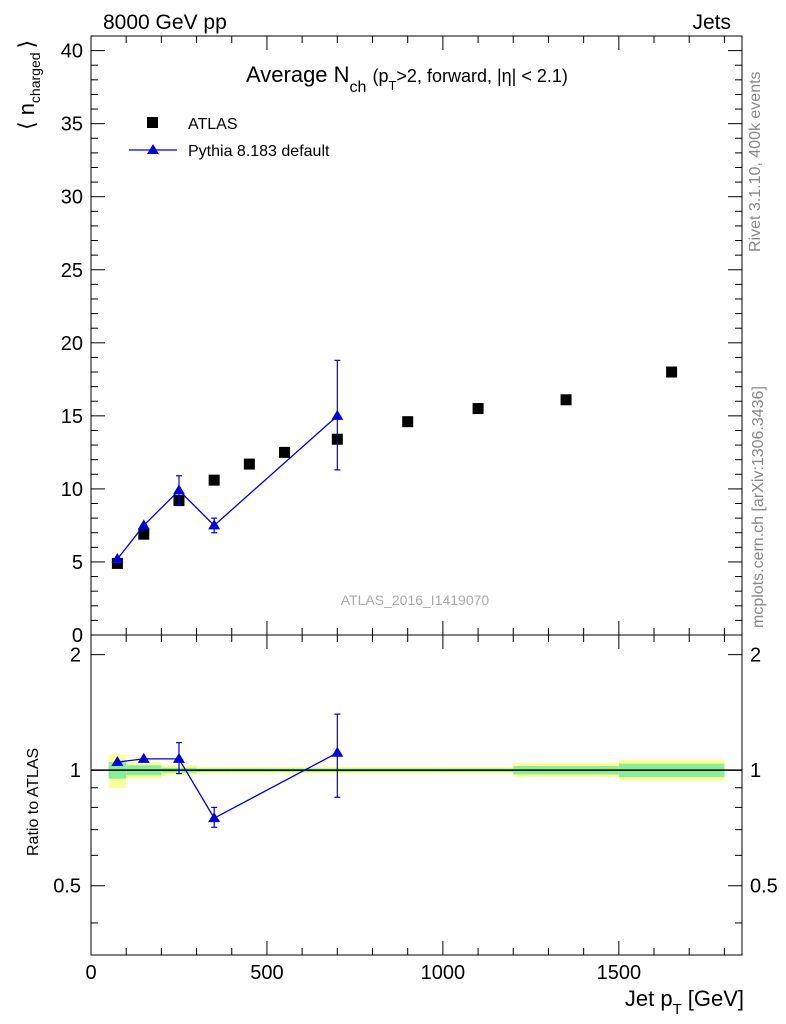 This screenshot has width=786, height=1024. What do you see at coordinates (33, 802) in the screenshot?
I see `ratio-y-axis-label: Ratio to ATLAS` at bounding box center [33, 802].